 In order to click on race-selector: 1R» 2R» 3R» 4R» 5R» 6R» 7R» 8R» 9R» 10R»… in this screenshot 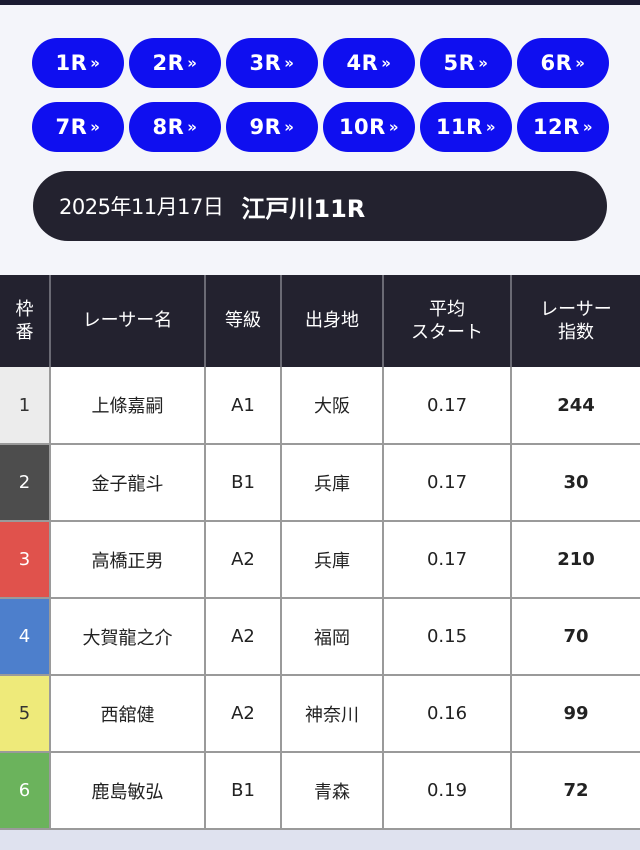, I will do `click(320, 95)`.